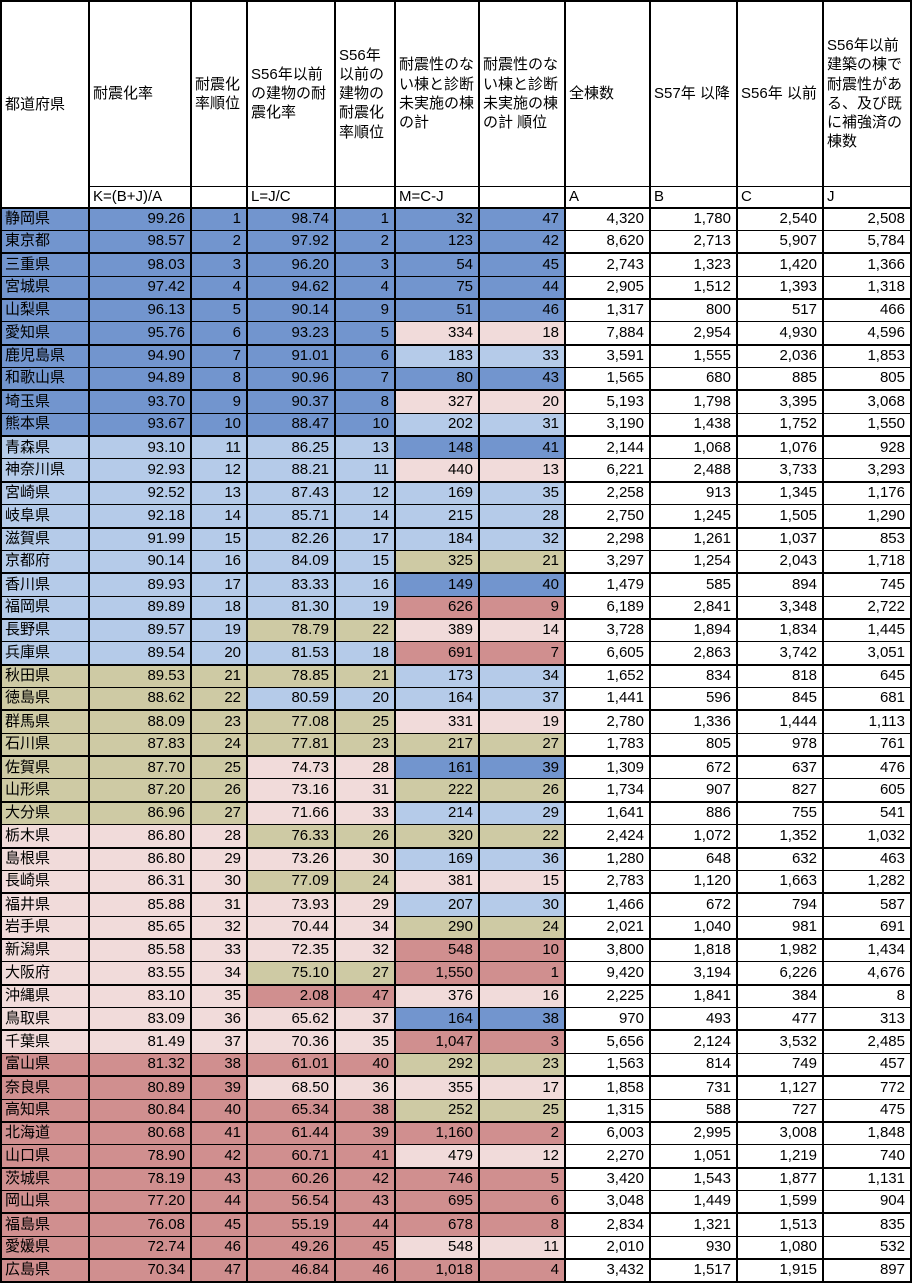 Image resolution: width=912 pixels, height=1283 pixels. Describe the element at coordinates (522, 287) in the screenshot. I see `nonresistant-total-rank-cell: 44` at that location.